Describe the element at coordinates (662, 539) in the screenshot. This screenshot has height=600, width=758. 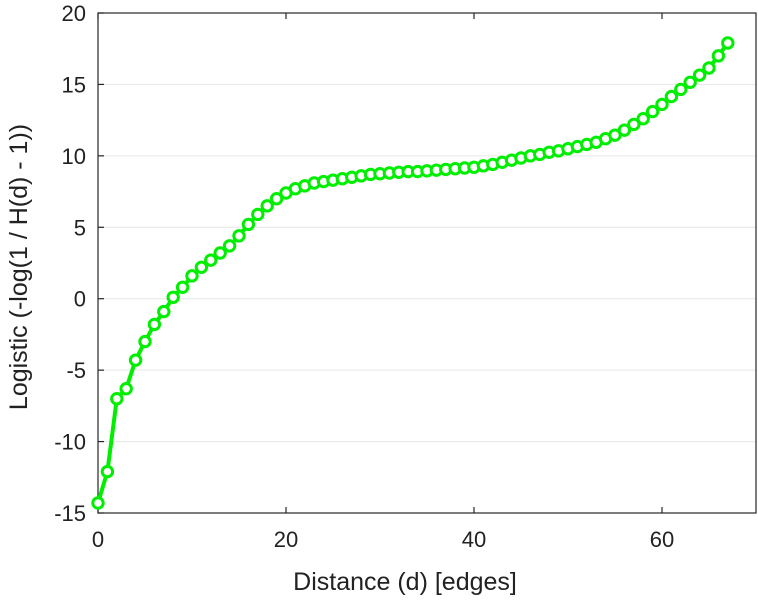
I see `x-tick-label: 60` at that location.